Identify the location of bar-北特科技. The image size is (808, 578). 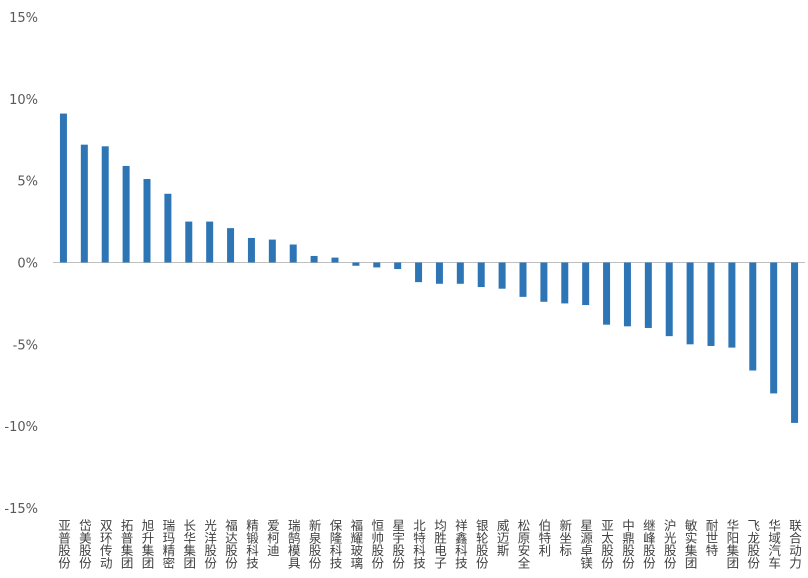
(419, 272).